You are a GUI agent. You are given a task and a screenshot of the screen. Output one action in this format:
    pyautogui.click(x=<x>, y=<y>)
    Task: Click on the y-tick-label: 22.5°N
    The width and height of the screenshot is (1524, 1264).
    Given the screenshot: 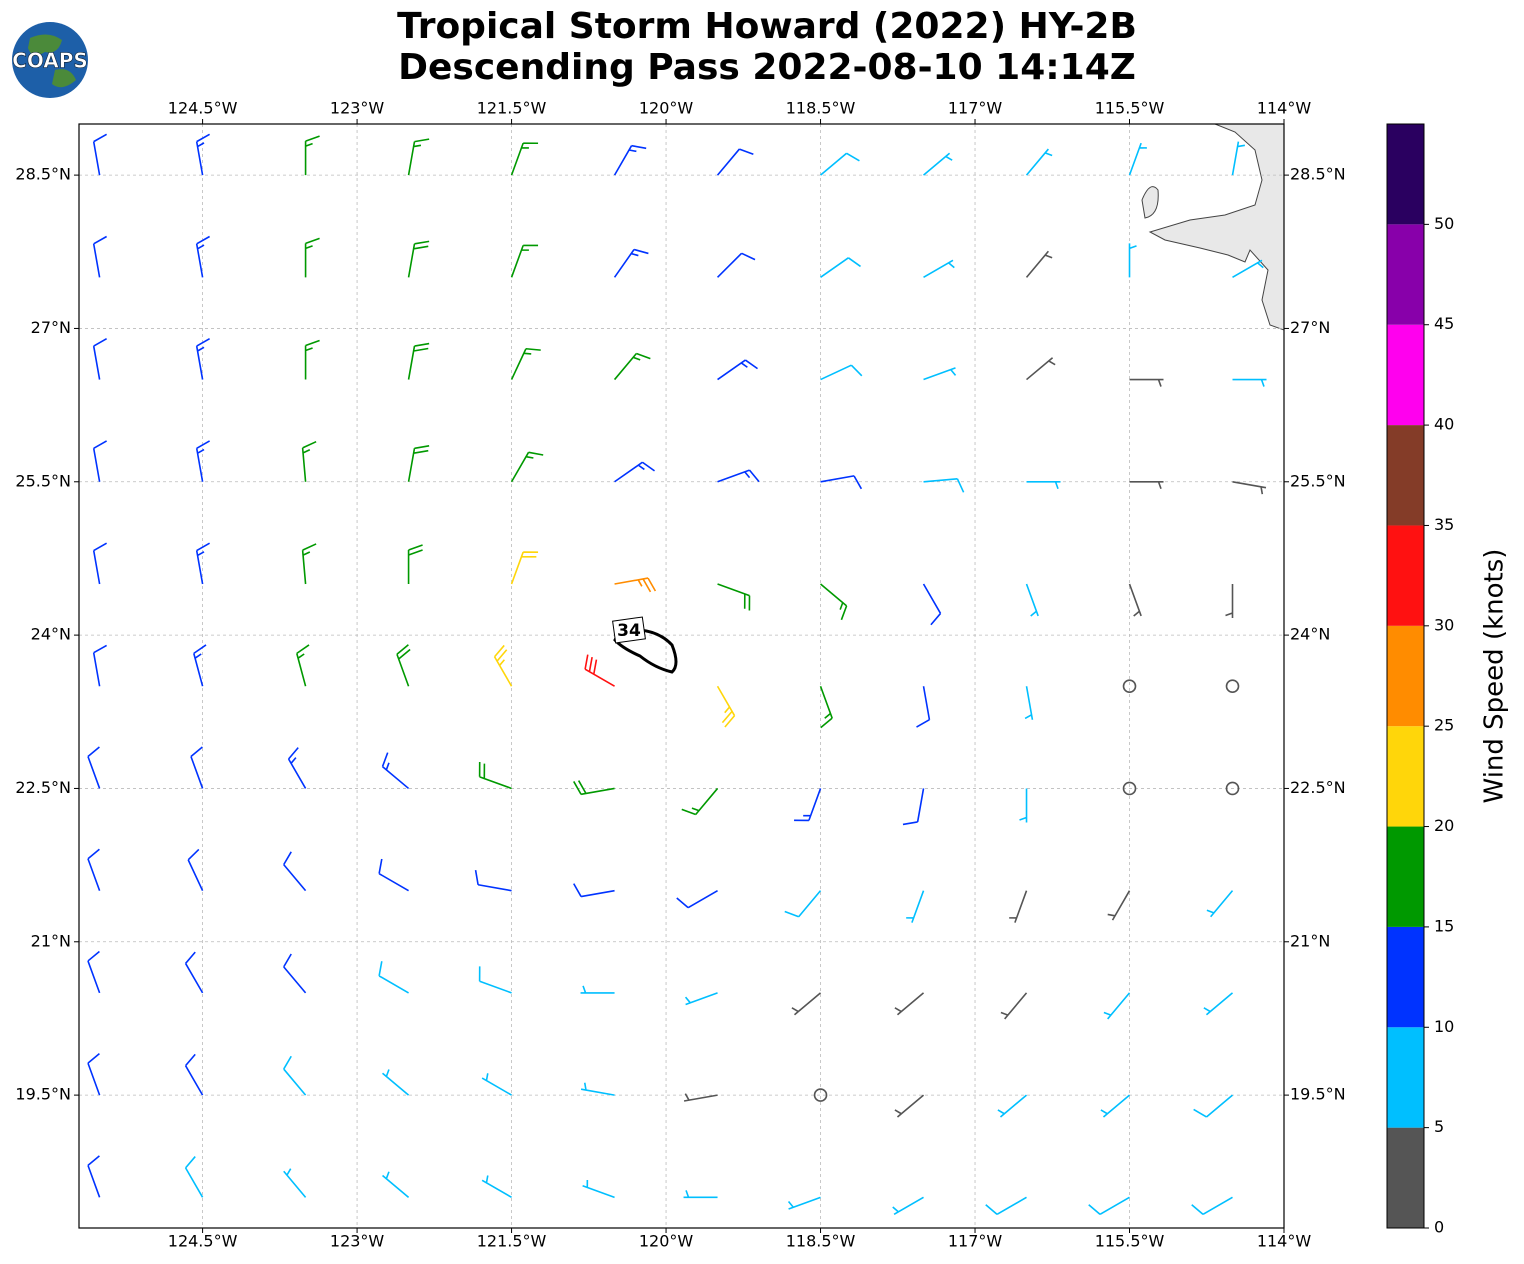 What is the action you would take?
    pyautogui.click(x=43, y=787)
    